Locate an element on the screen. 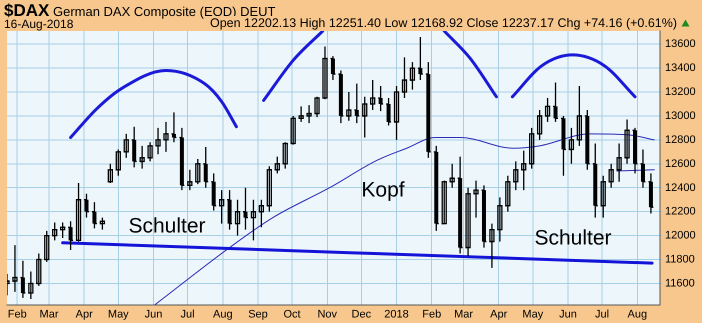 The height and width of the screenshot is (323, 702). x-tick-label: Nov is located at coordinates (327, 314).